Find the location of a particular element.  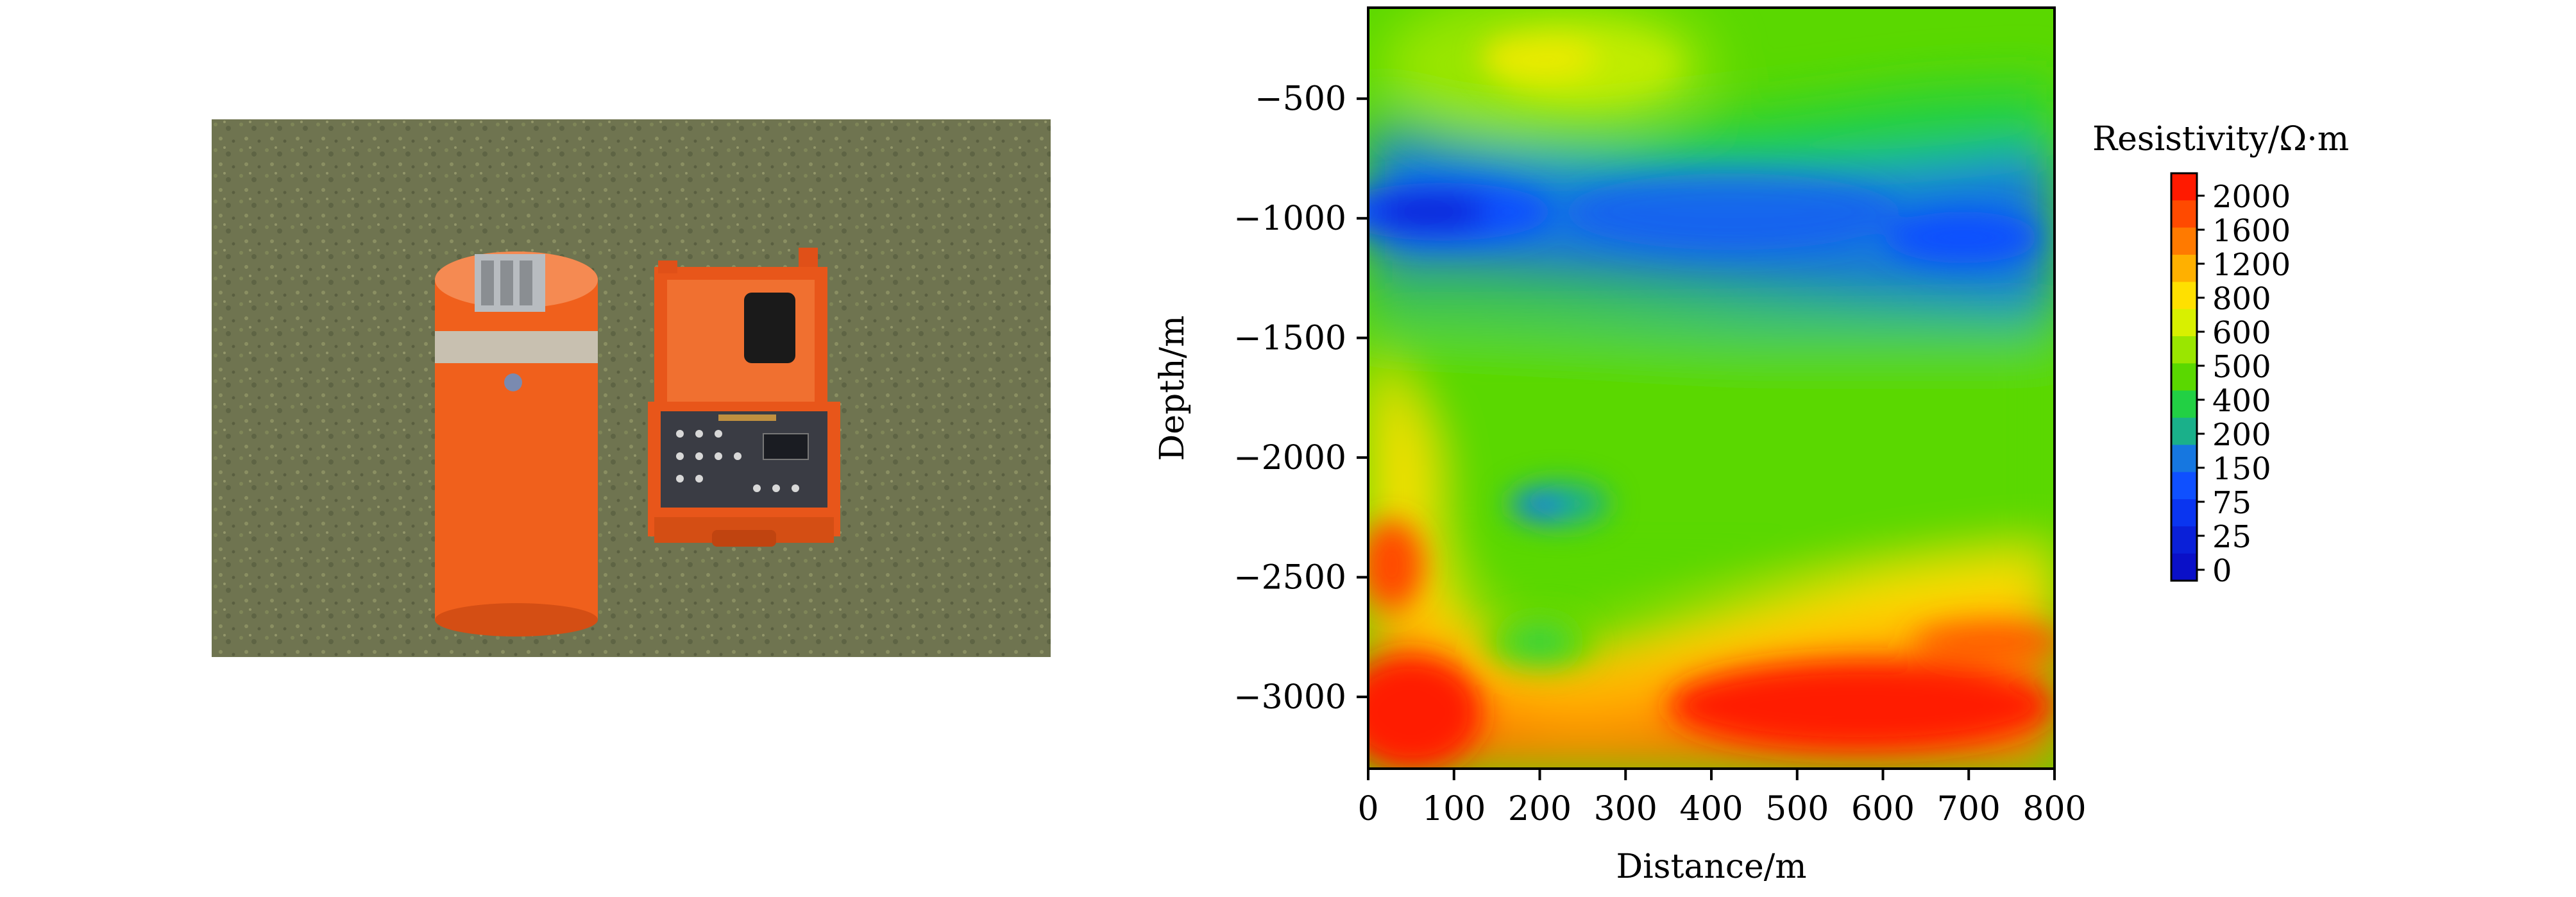

colorbar-label: 25 is located at coordinates (2231, 537).